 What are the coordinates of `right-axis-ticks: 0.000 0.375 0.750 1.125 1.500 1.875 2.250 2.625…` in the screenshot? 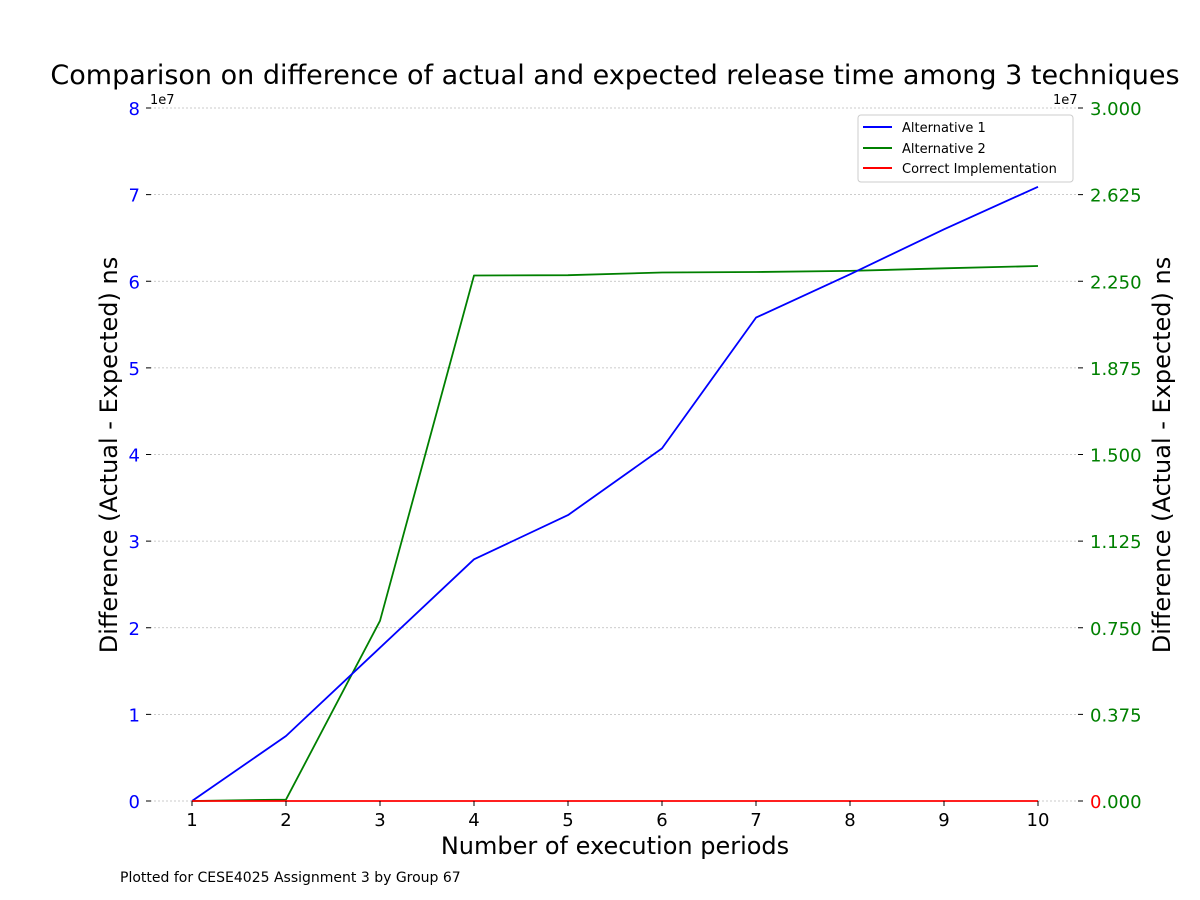 It's located at (1110, 456).